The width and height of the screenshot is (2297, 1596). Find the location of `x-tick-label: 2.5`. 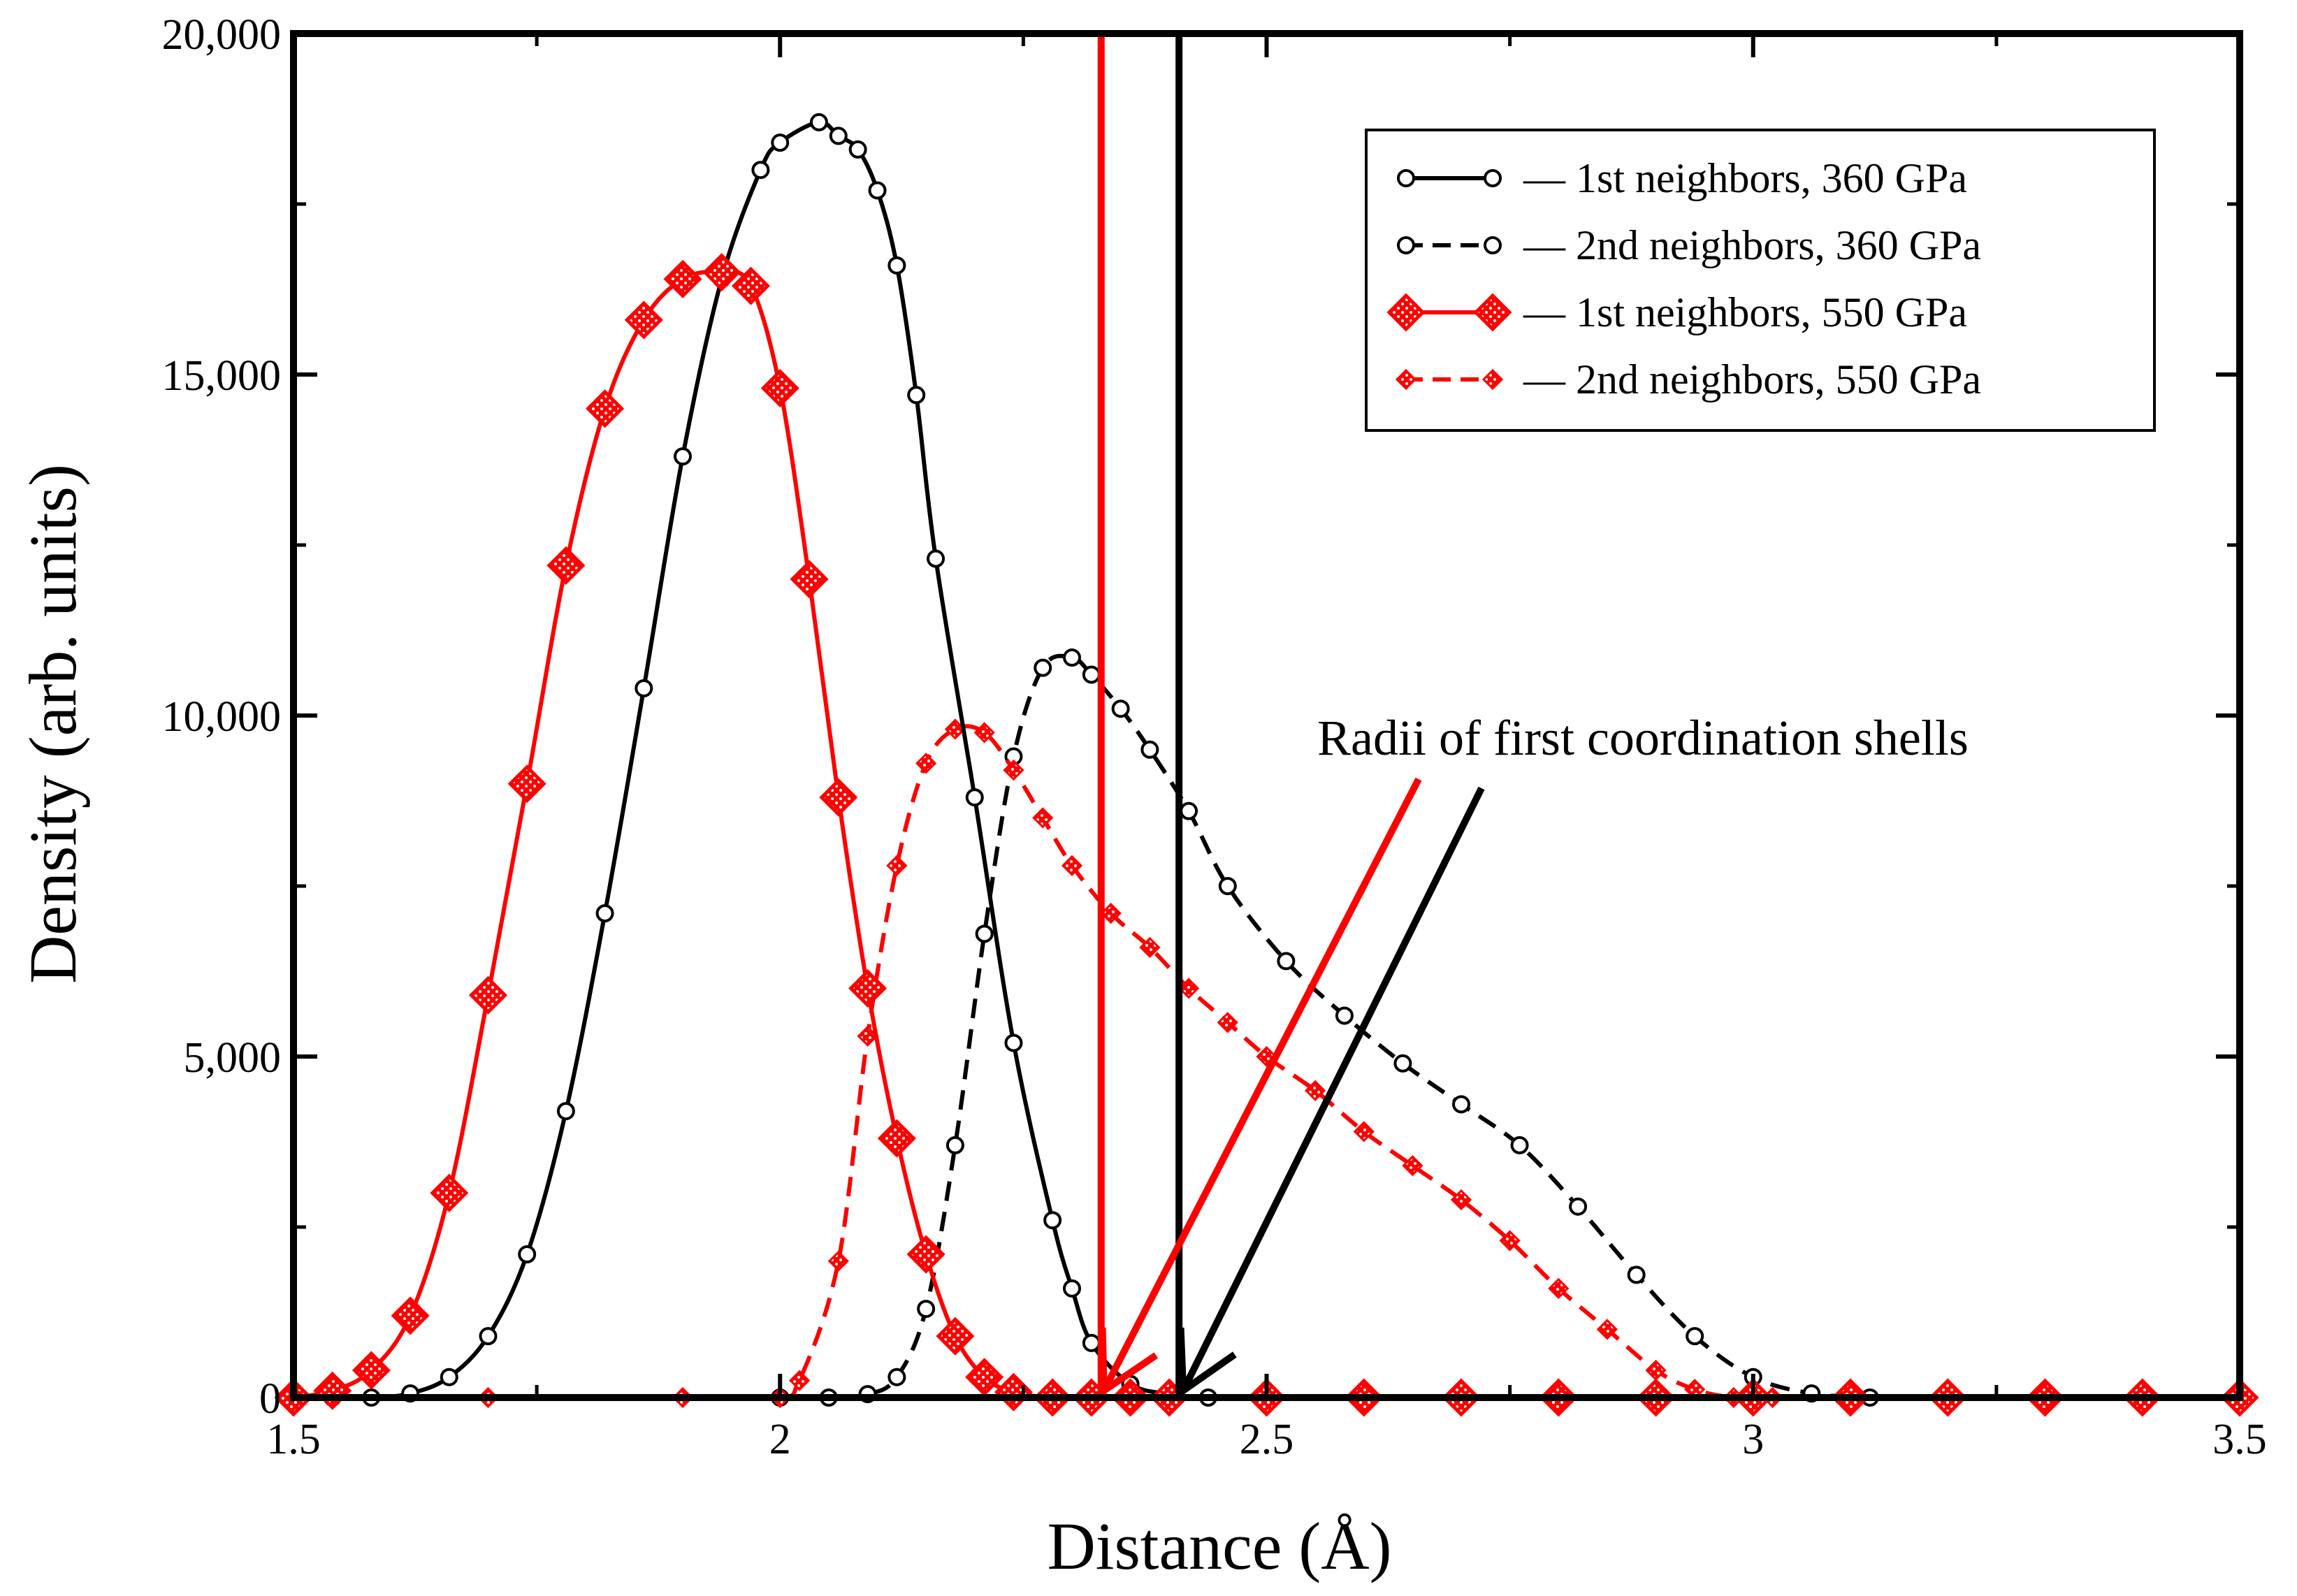

x-tick-label: 2.5 is located at coordinates (1267, 1439).